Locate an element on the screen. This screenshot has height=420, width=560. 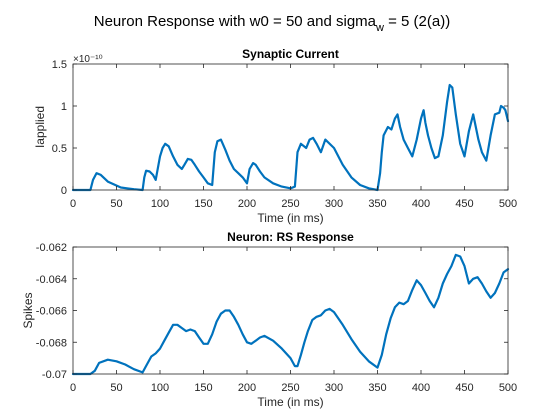
rs-response-ytick-label: -0.066 is located at coordinates (51, 312).